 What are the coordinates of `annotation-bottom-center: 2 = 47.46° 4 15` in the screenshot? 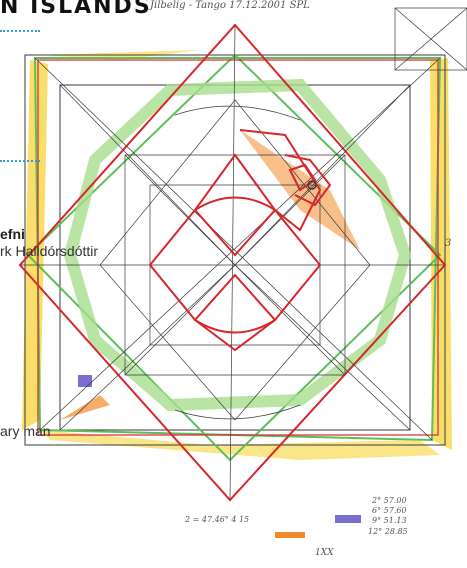 It's located at (217, 519).